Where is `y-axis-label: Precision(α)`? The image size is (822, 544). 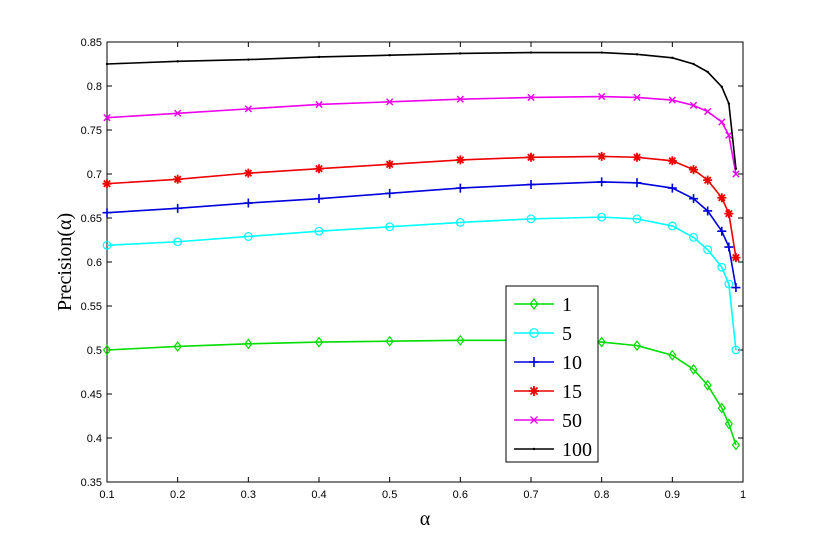
y-axis-label: Precision(α) is located at coordinates (65, 262).